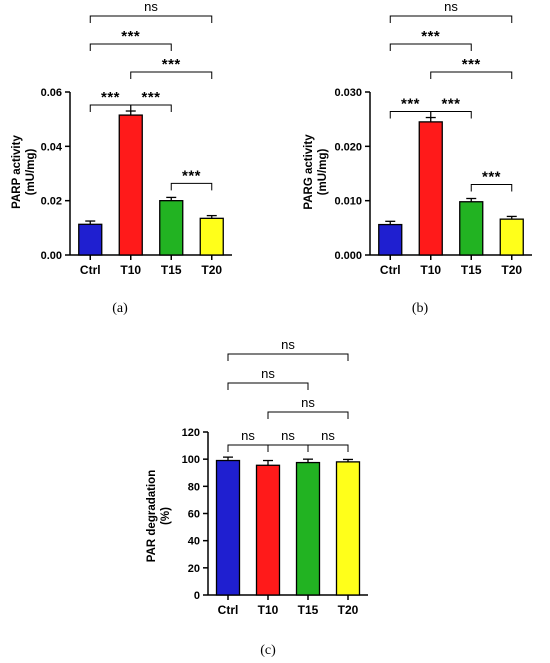  I want to click on y-axis-label-line: PAR degradation, so click(152, 516).